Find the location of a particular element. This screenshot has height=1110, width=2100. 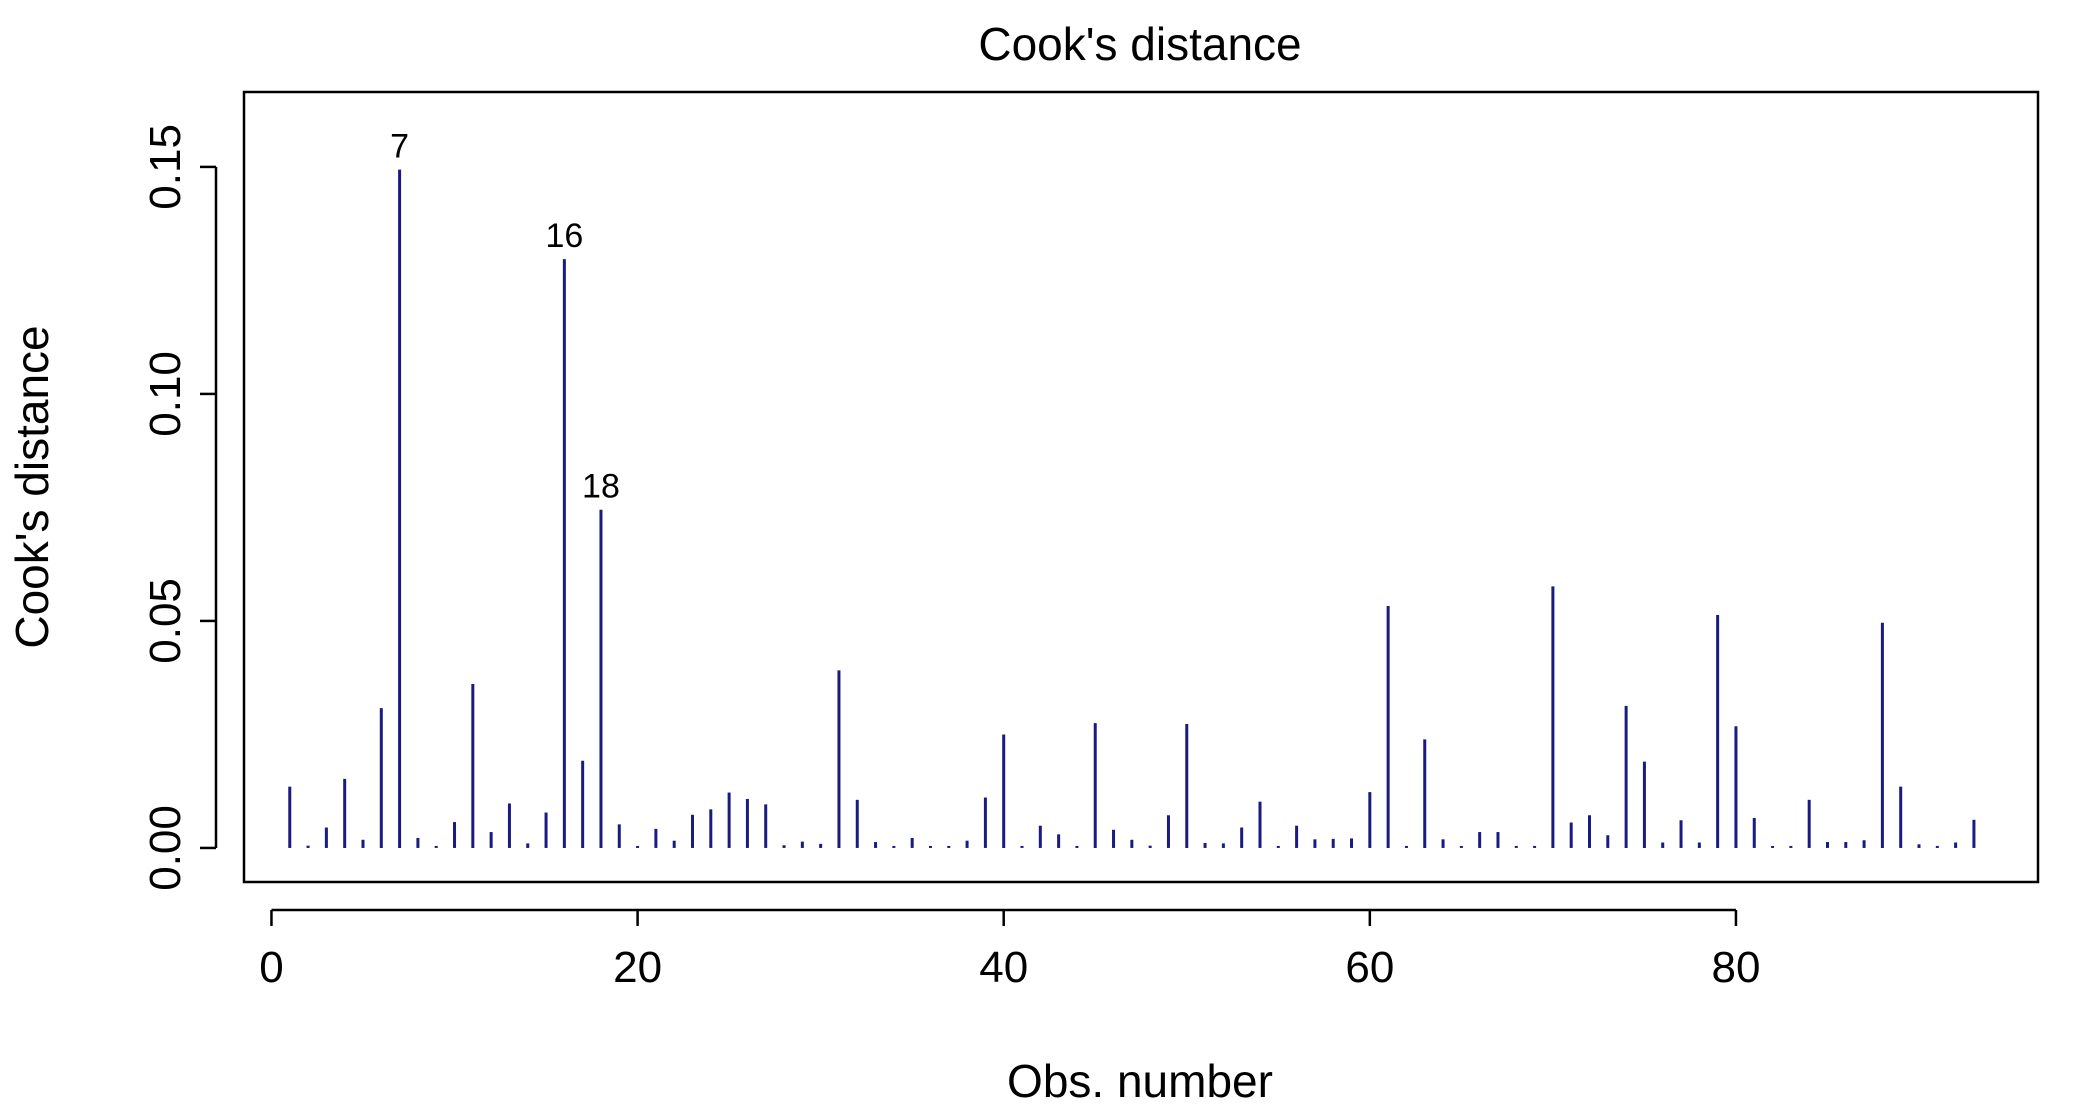

y-tick-label-1: 0.05 is located at coordinates (165, 621).